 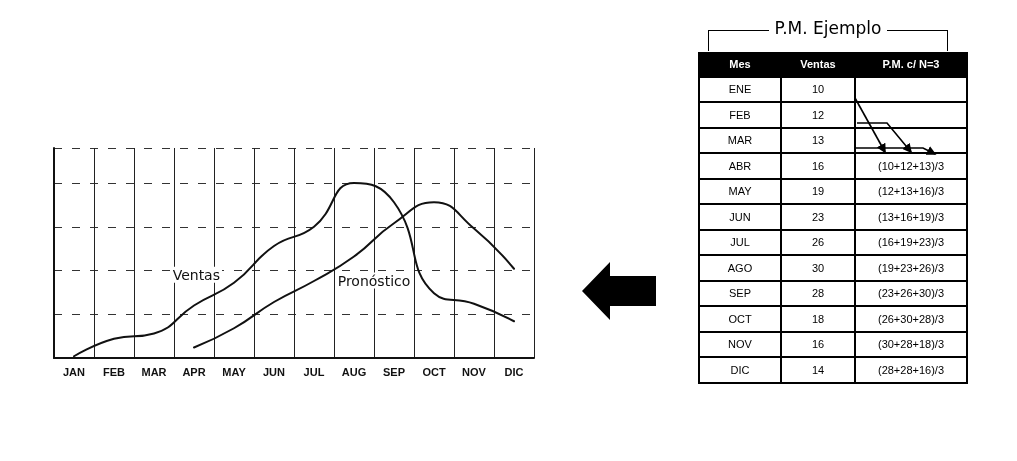 I want to click on data-label: (10+12+13)/3, so click(x=911, y=166).